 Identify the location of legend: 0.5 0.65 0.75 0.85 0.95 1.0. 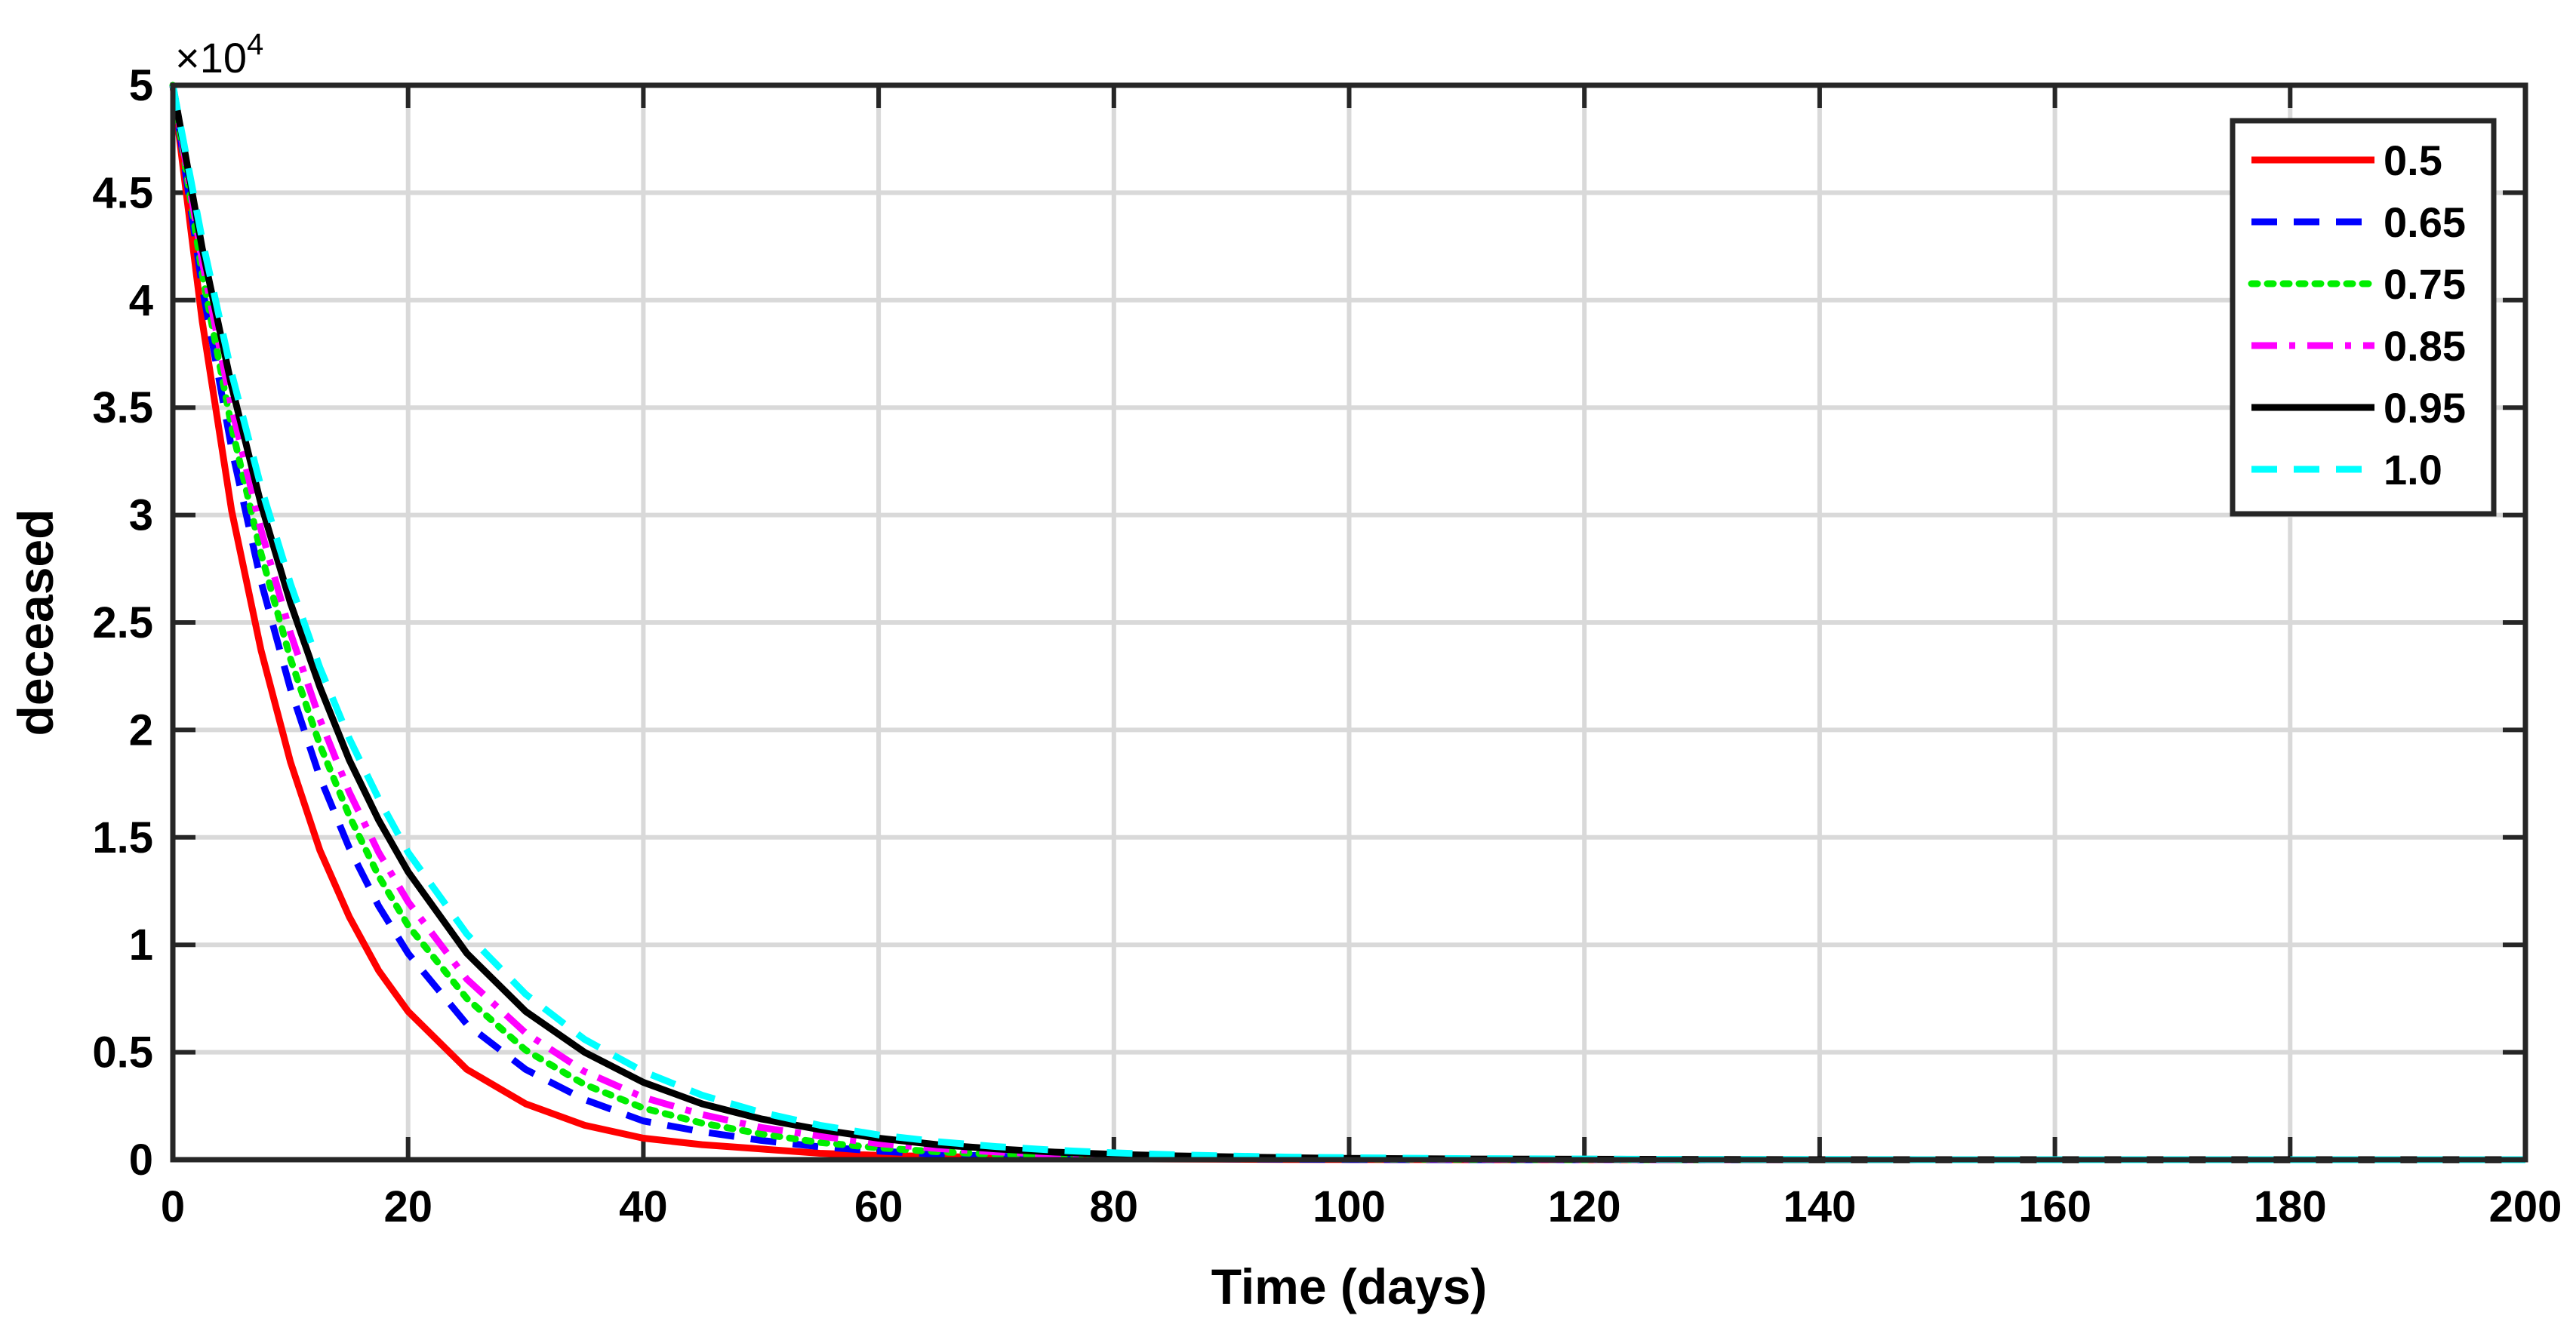
(2363, 318).